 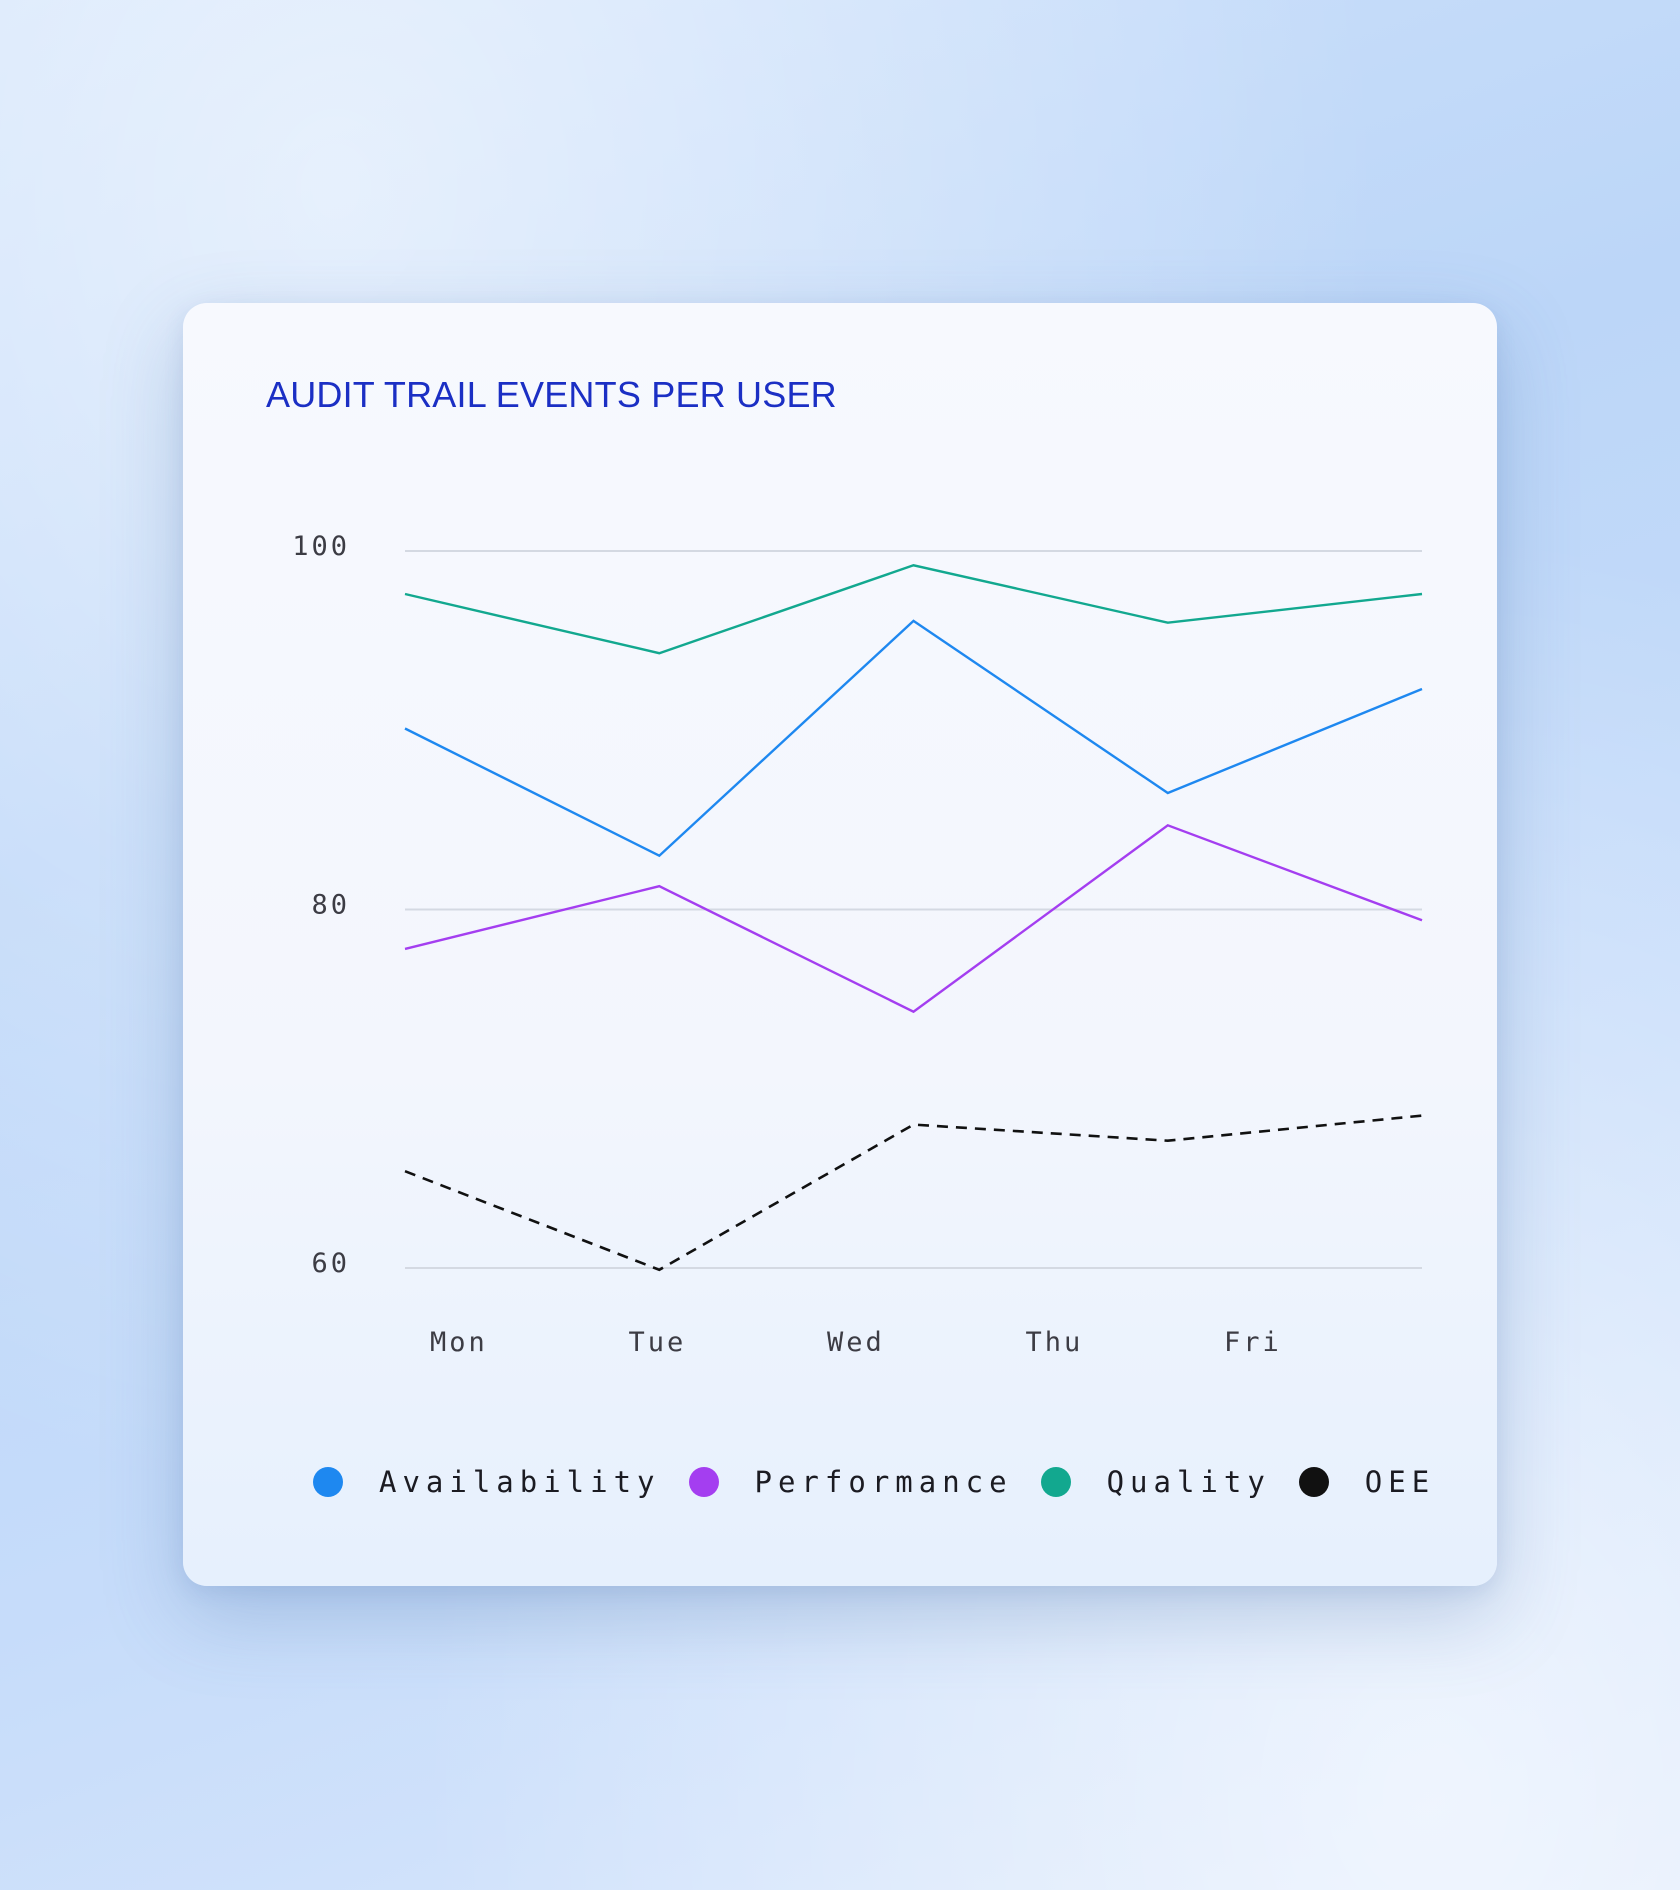 I want to click on chart-legend: Availability Performance Quality OEE, so click(x=874, y=1482).